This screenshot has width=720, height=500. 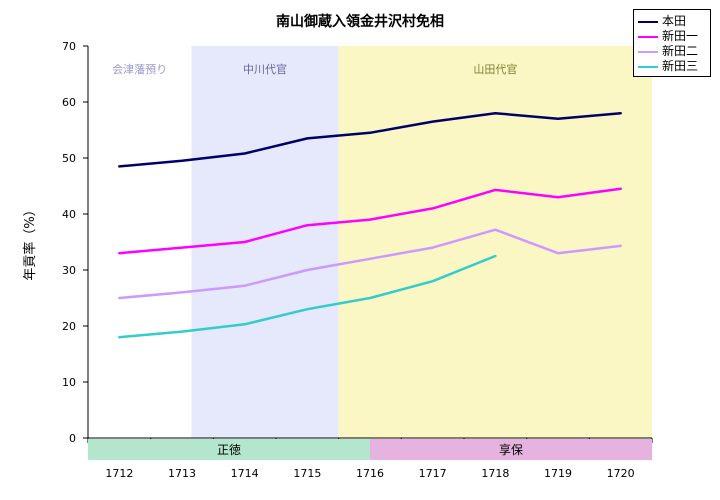 I want to click on x-tick-label: 1718, so click(x=495, y=473).